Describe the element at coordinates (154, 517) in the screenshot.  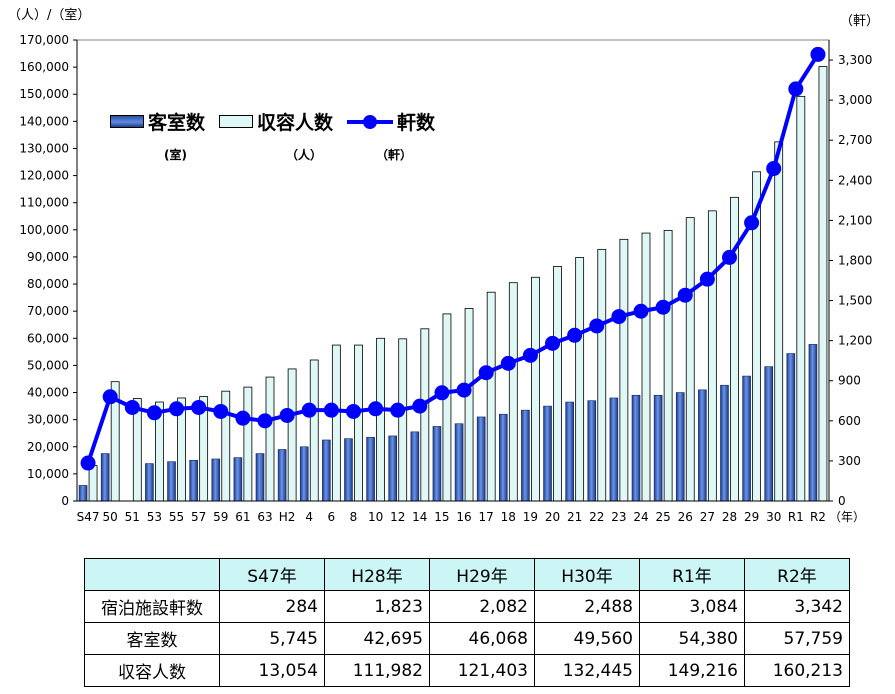
I see `x-tick-label: 53` at that location.